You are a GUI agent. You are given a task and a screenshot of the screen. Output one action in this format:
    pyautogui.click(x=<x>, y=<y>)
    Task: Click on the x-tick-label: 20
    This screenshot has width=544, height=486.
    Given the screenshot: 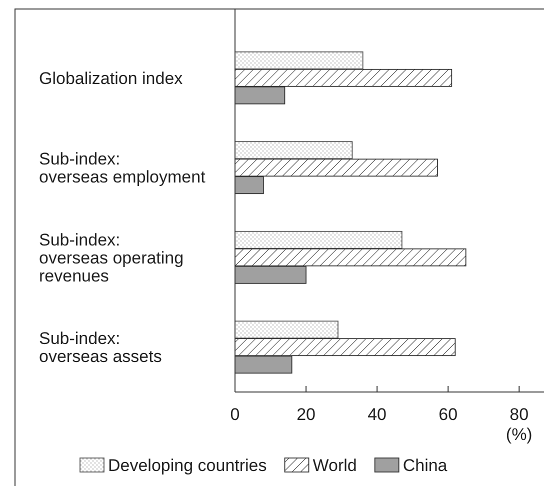 What is the action you would take?
    pyautogui.click(x=306, y=414)
    